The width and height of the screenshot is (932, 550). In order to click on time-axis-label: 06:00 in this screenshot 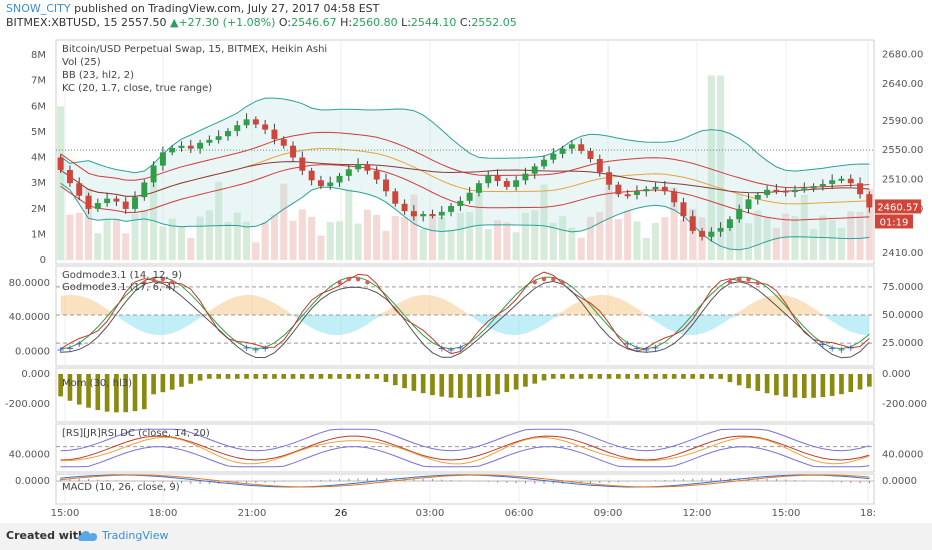, I will do `click(519, 513)`.